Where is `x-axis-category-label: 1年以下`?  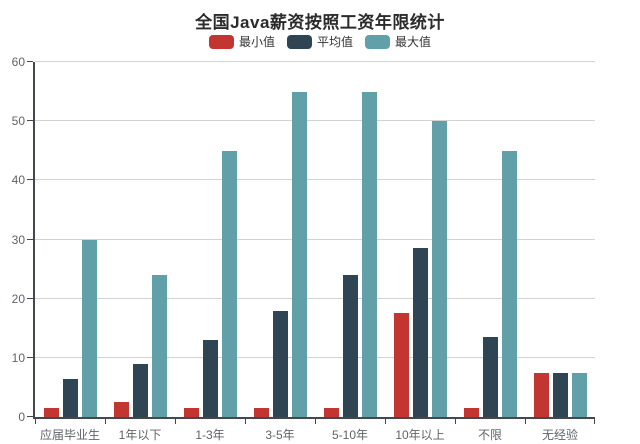
x-axis-category-label: 1年以下 is located at coordinates (140, 435).